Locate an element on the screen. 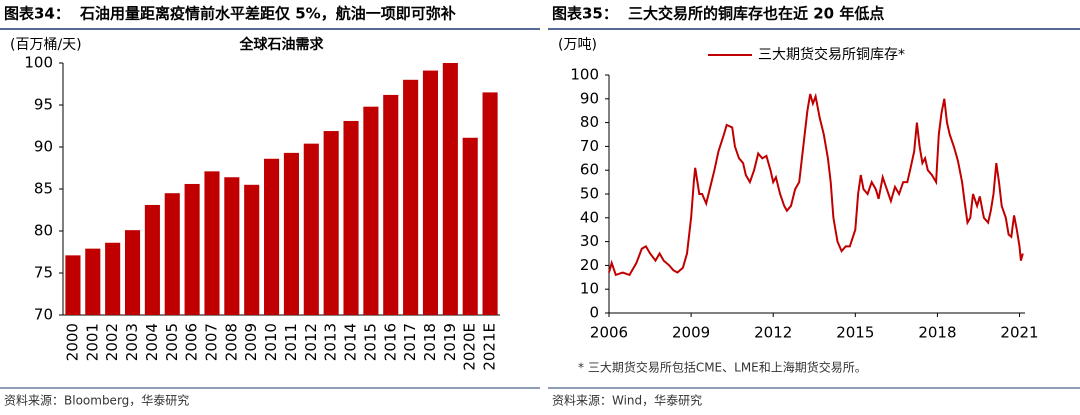 The width and height of the screenshot is (1080, 415). y-axis-label: (万吨) is located at coordinates (577, 45).